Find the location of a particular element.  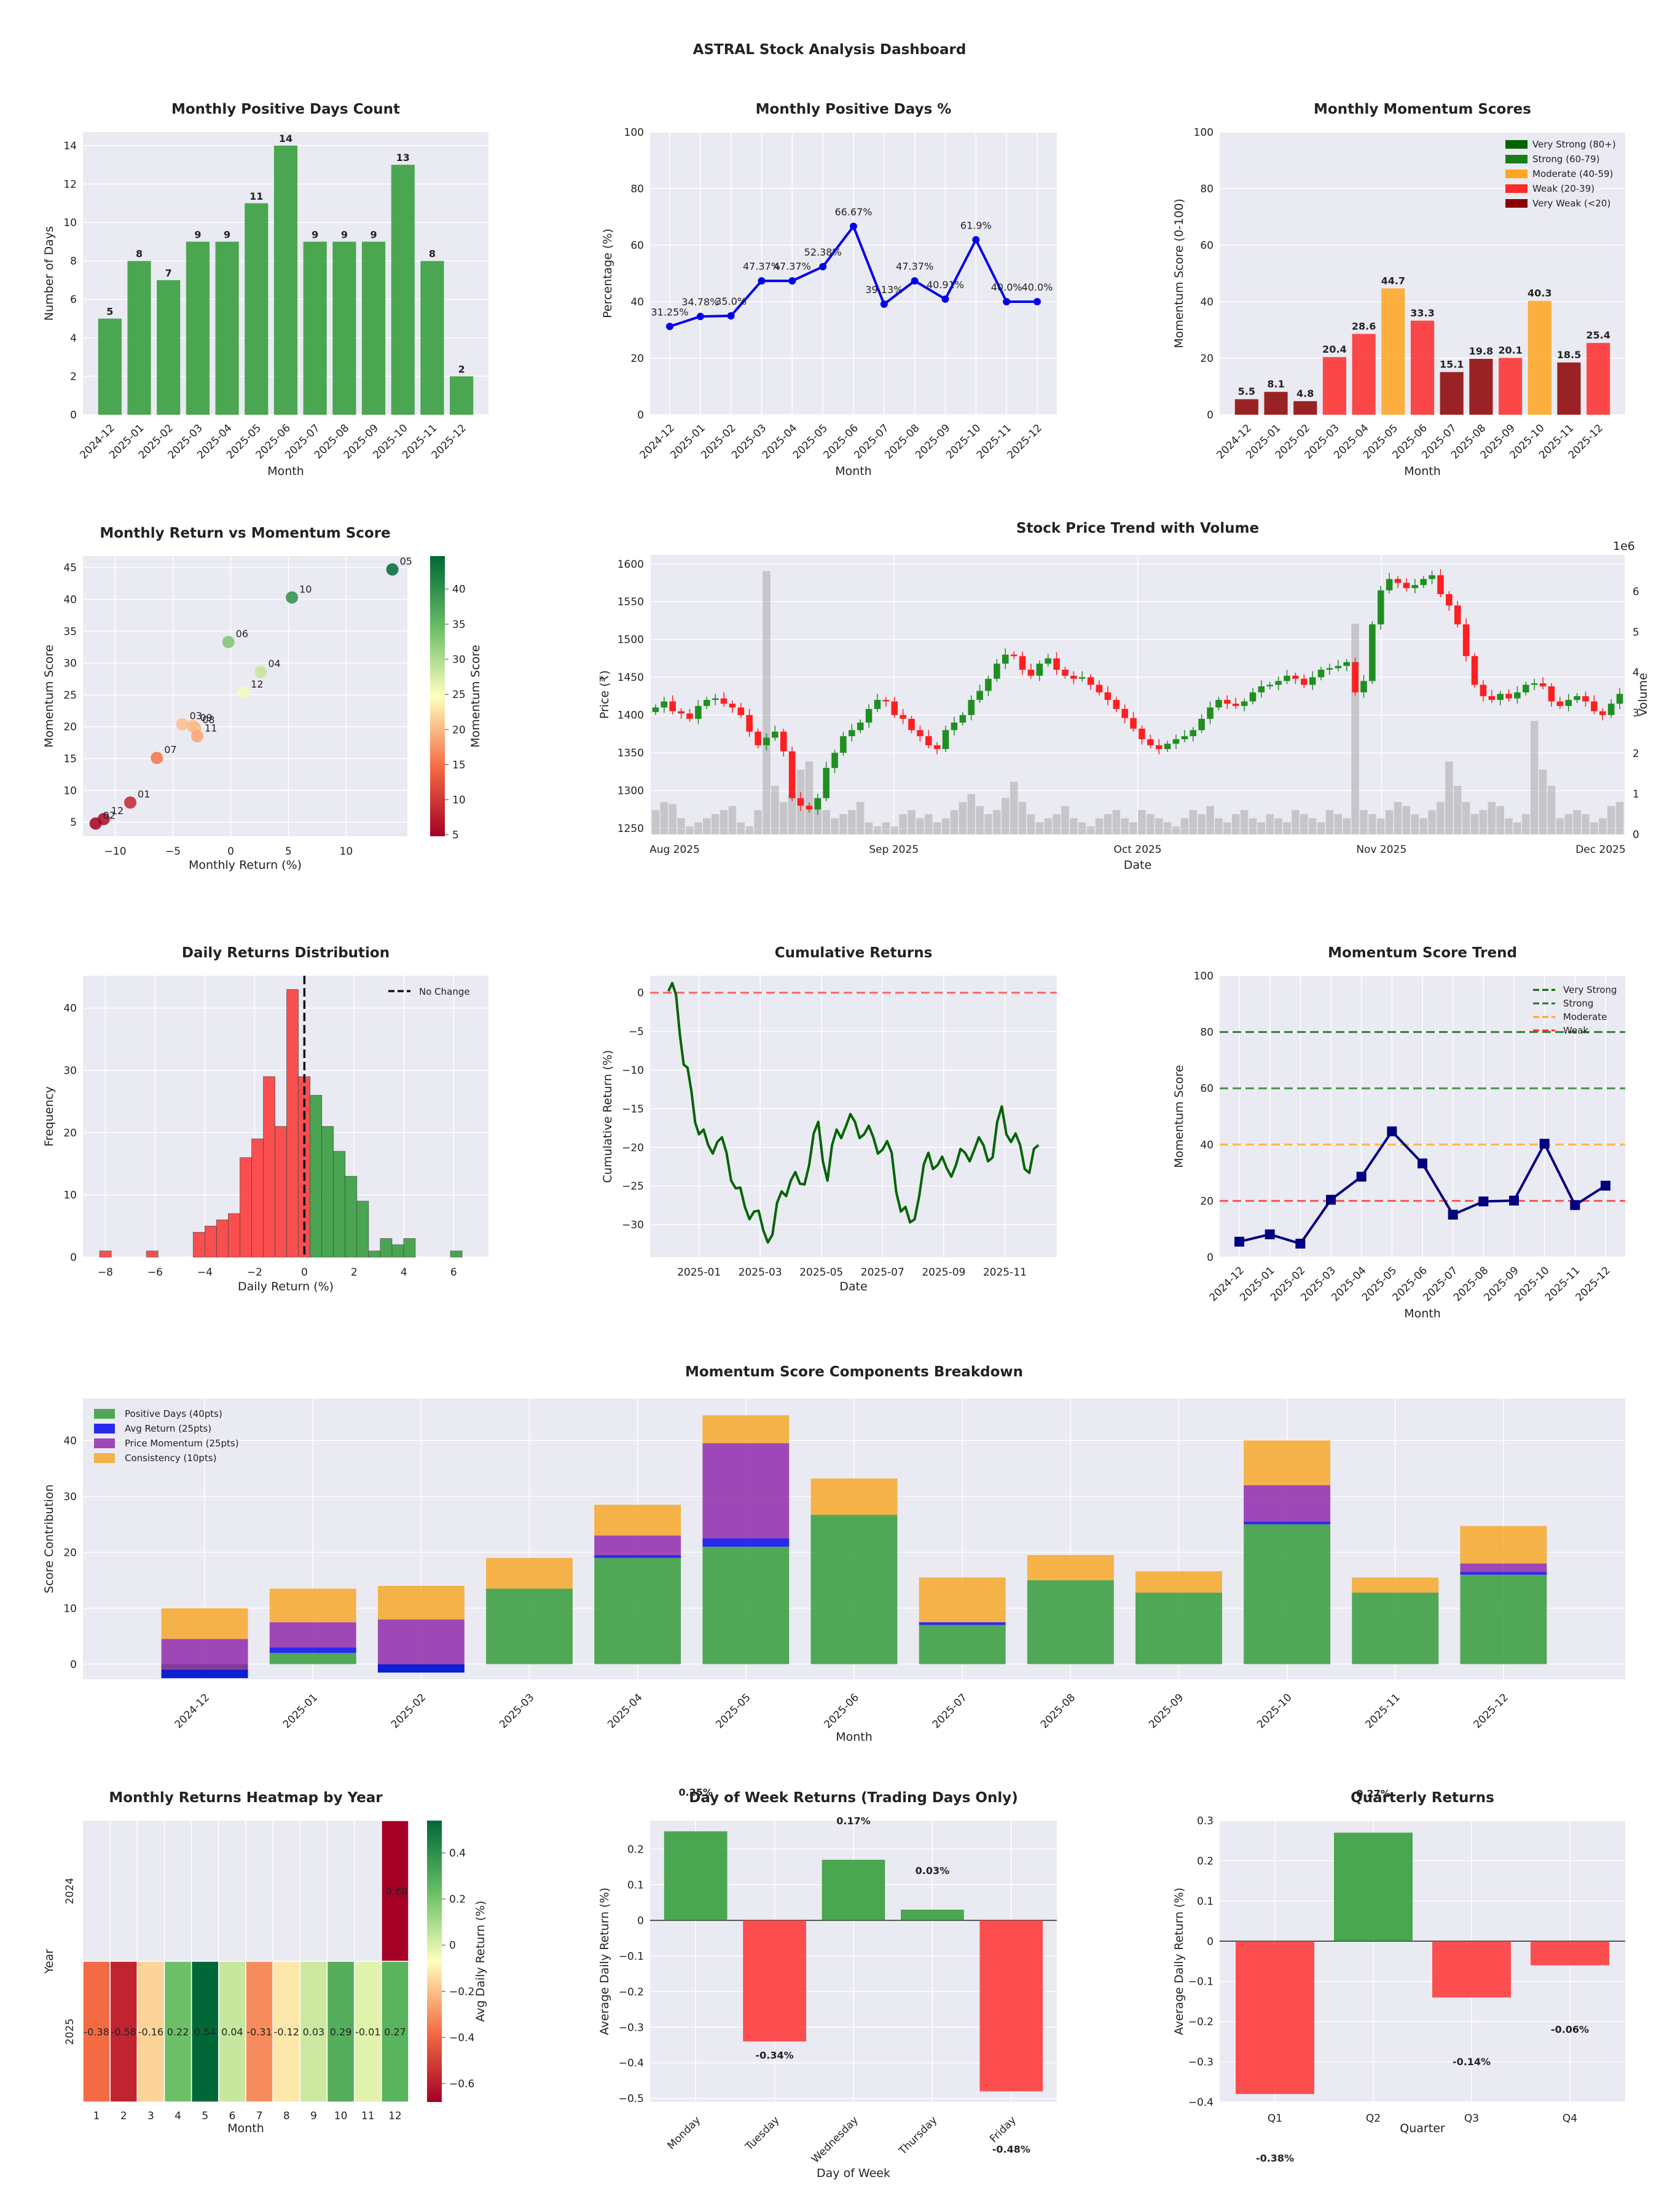

colorbar-label: Momentum Score is located at coordinates (475, 696).